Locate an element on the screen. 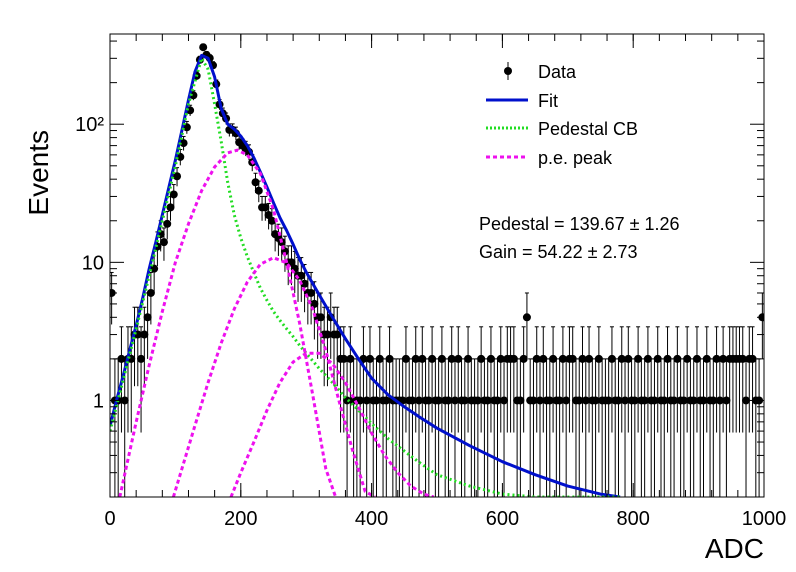 This screenshot has height=572, width=796. y-tick-label: 10 is located at coordinates (93, 263).